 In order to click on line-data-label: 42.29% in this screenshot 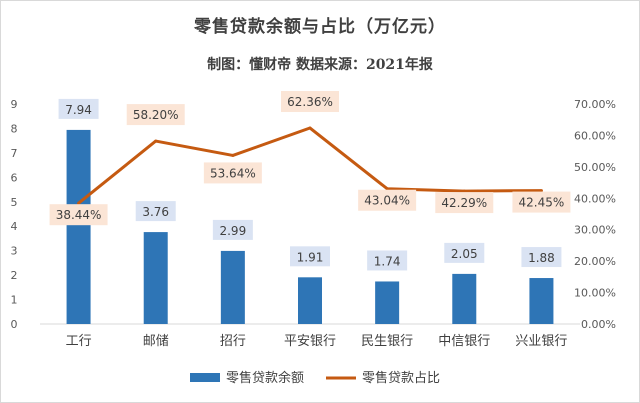, I will do `click(464, 203)`.